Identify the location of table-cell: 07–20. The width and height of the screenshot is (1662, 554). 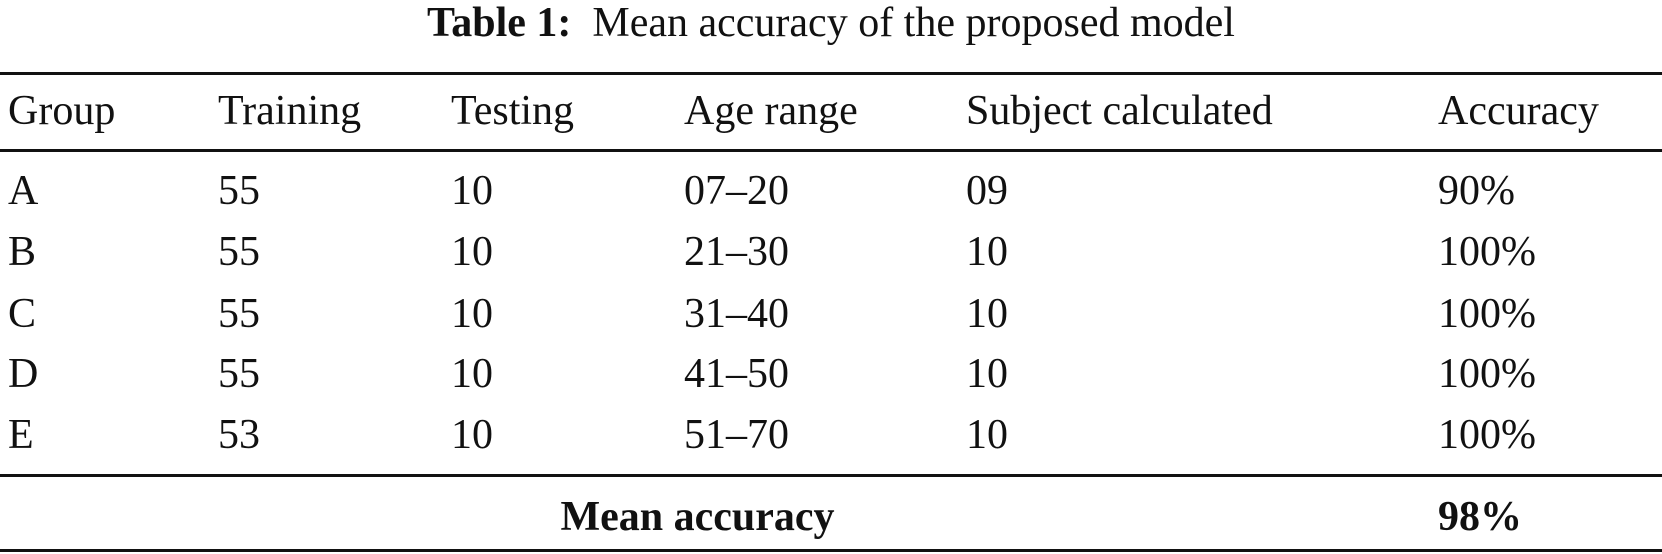
(736, 191).